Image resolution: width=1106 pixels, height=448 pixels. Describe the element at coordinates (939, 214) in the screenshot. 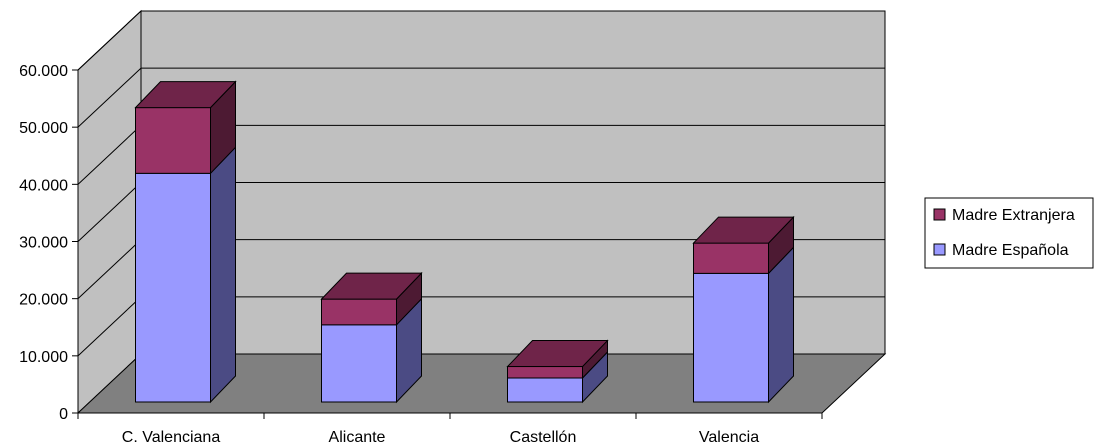

I see `legend-swatch-madre-extranjera` at that location.